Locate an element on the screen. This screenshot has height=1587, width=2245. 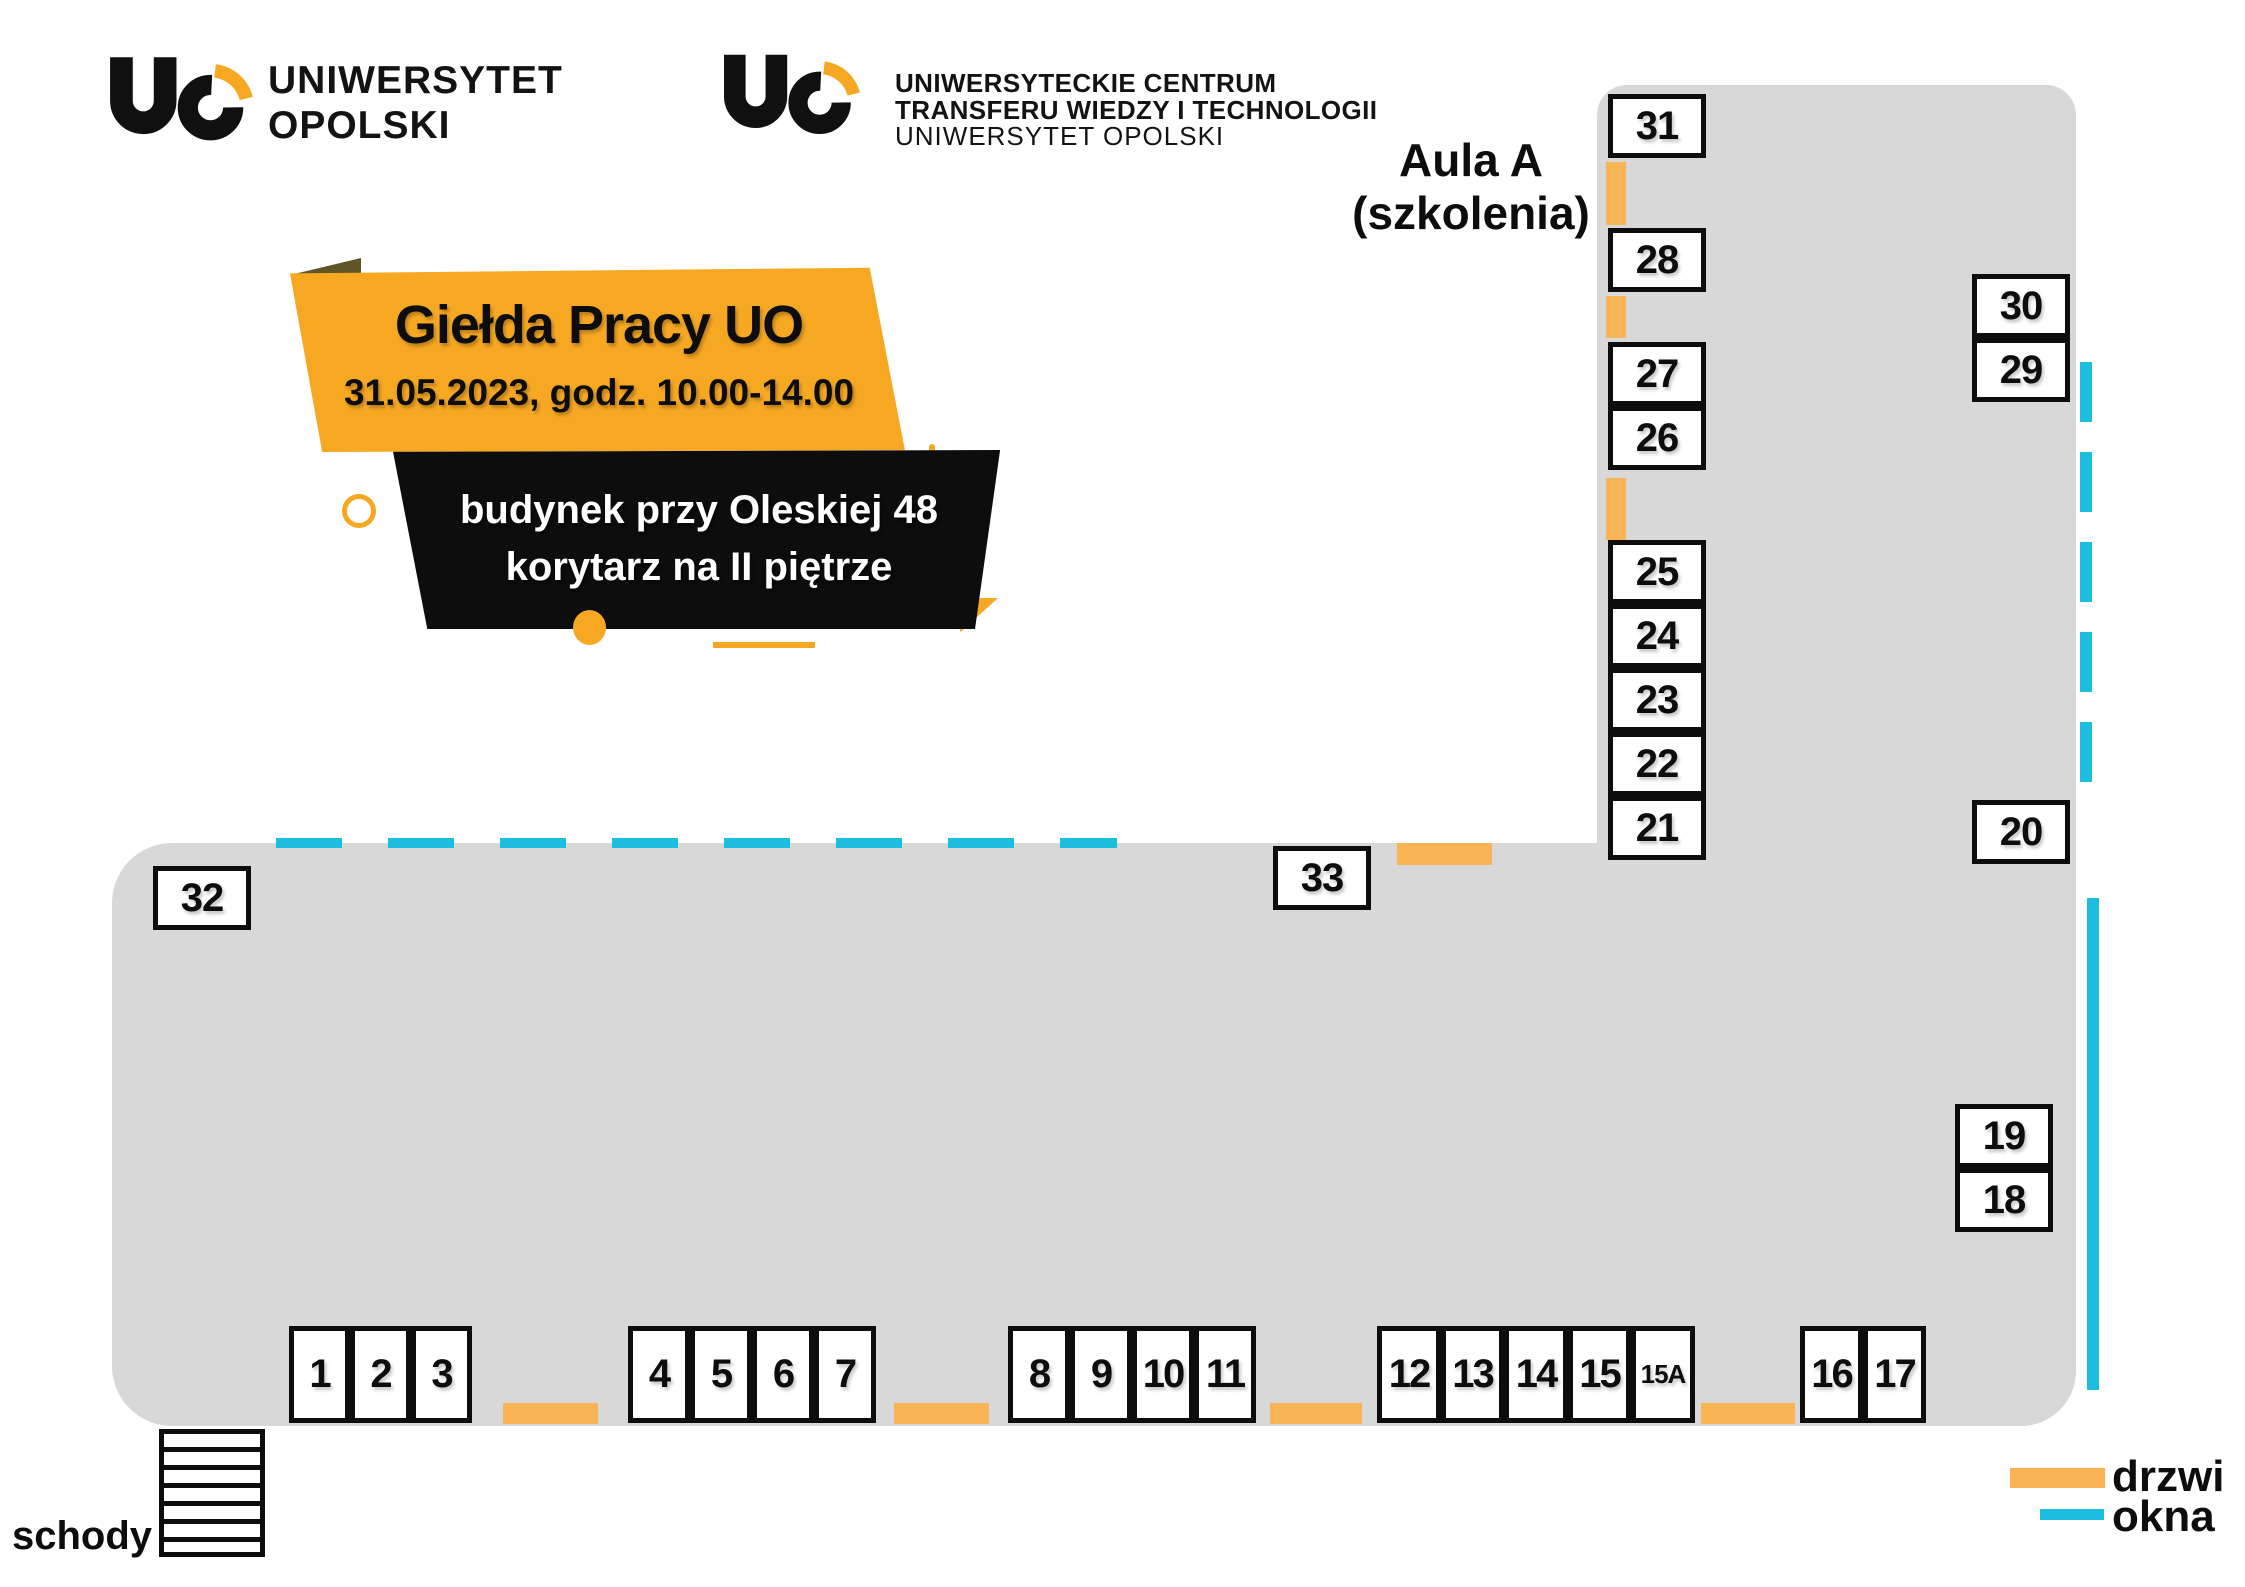
uctt-logomark-icon is located at coordinates (793, 98).